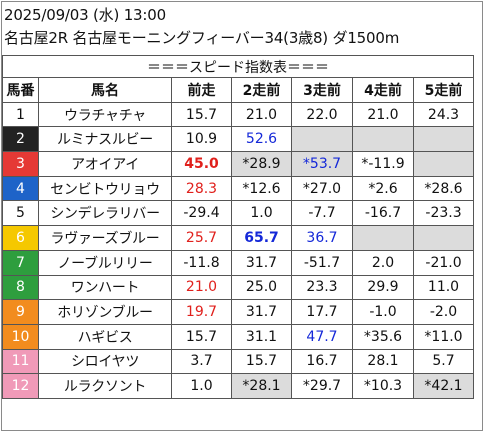 The width and height of the screenshot is (486, 434). I want to click on horse-number: 6, so click(20, 238).